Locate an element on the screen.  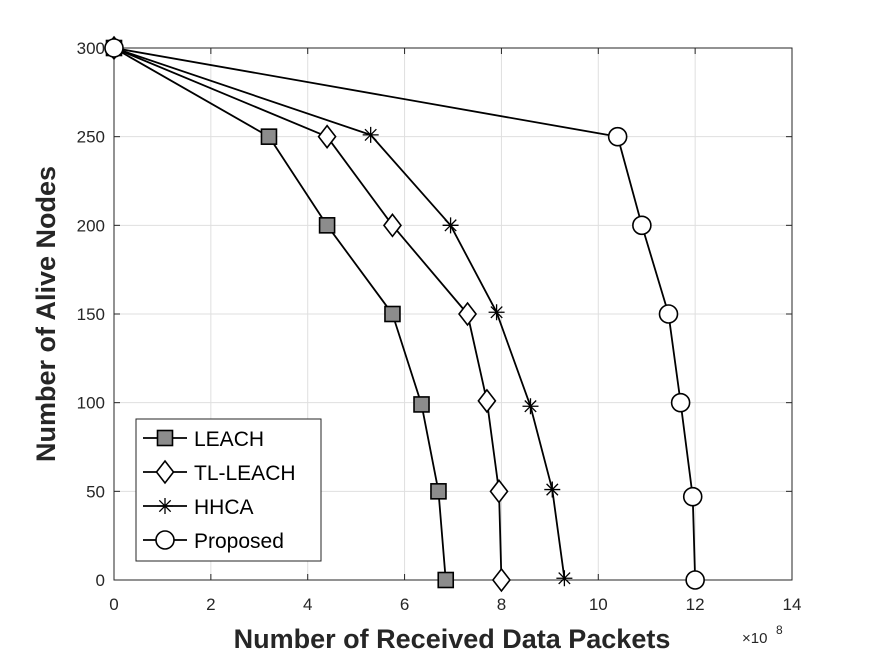
x-exponent-base: ×10 is located at coordinates (754, 638).